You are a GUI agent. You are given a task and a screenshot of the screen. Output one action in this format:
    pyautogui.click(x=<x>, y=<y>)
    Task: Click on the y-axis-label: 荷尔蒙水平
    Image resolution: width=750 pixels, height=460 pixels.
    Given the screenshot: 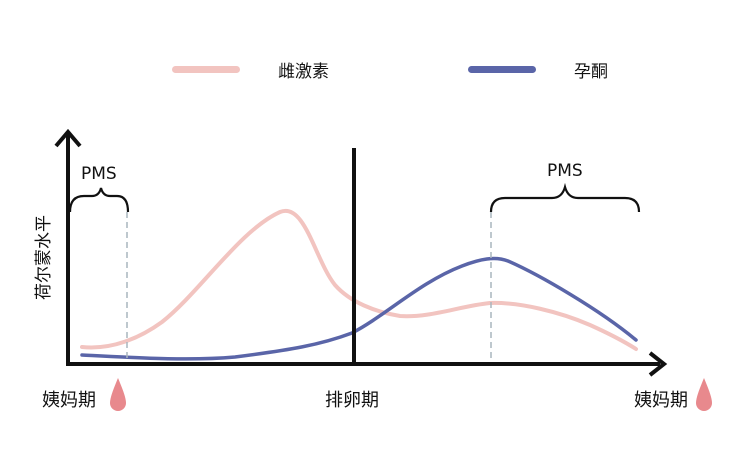 What is the action you would take?
    pyautogui.click(x=44, y=257)
    